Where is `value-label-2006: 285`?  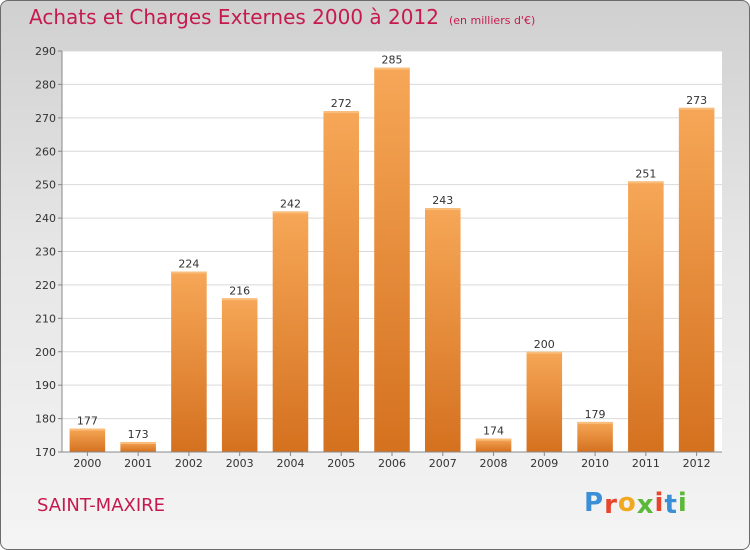
value-label-2006: 285 is located at coordinates (392, 60).